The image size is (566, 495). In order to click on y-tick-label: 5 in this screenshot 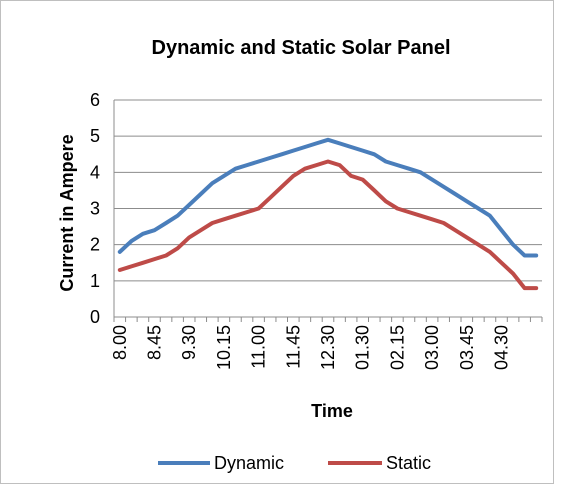, I will do `click(95, 136)`.